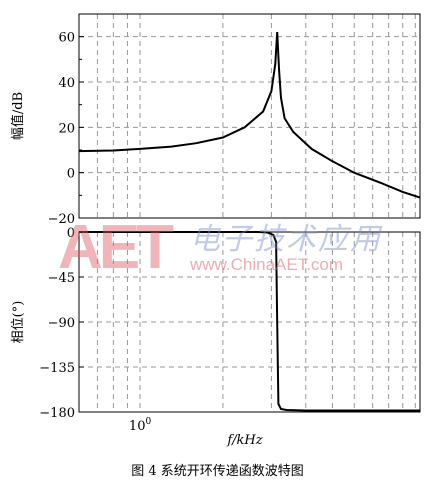  Describe the element at coordinates (61, 278) in the screenshot. I see `phase-y-tick-label: −45` at that location.